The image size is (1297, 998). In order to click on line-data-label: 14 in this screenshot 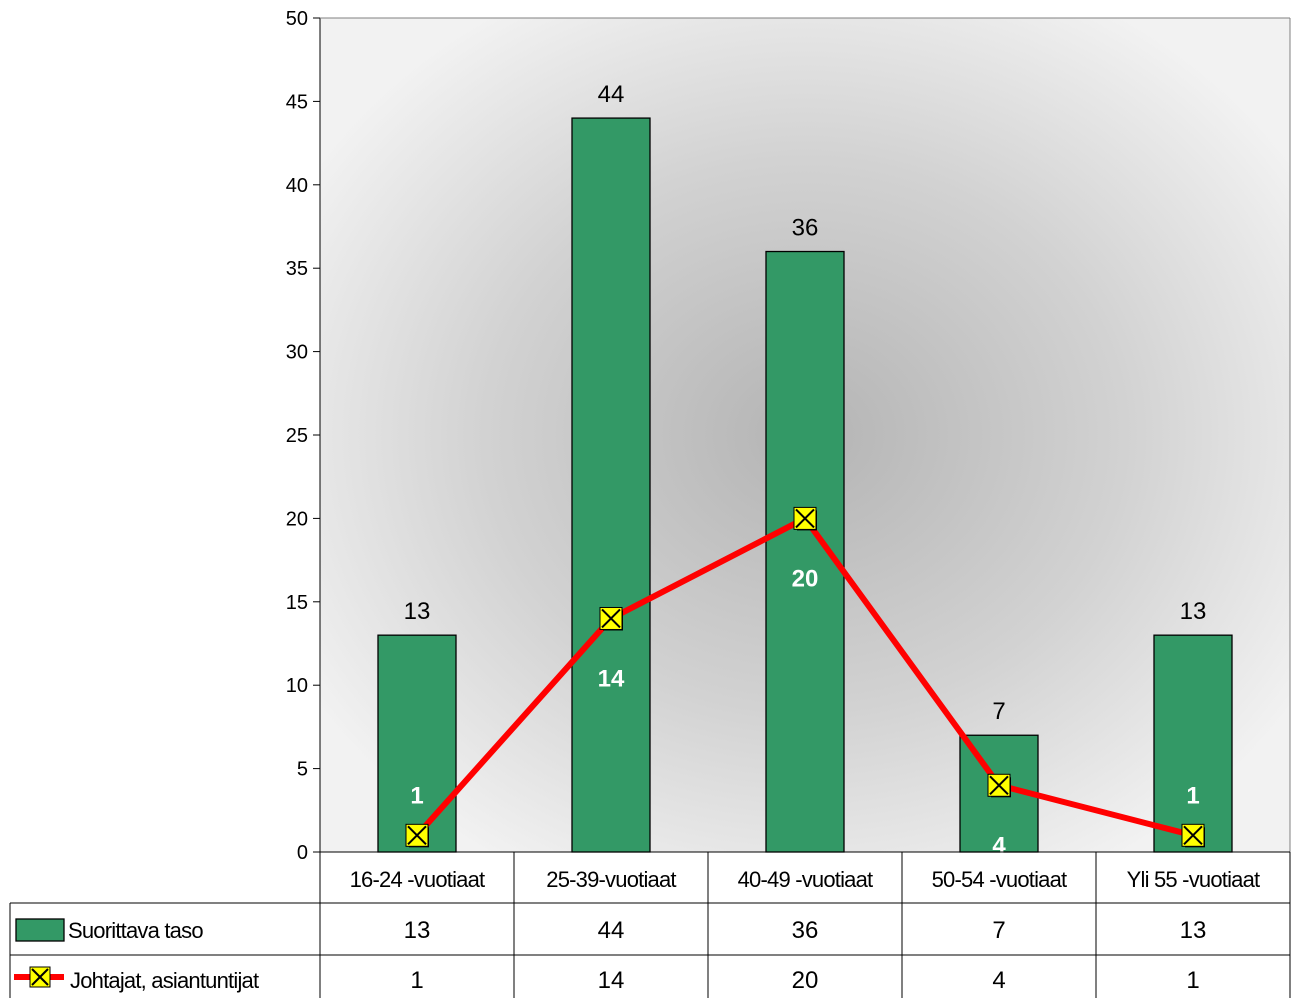, I will do `click(611, 678)`.